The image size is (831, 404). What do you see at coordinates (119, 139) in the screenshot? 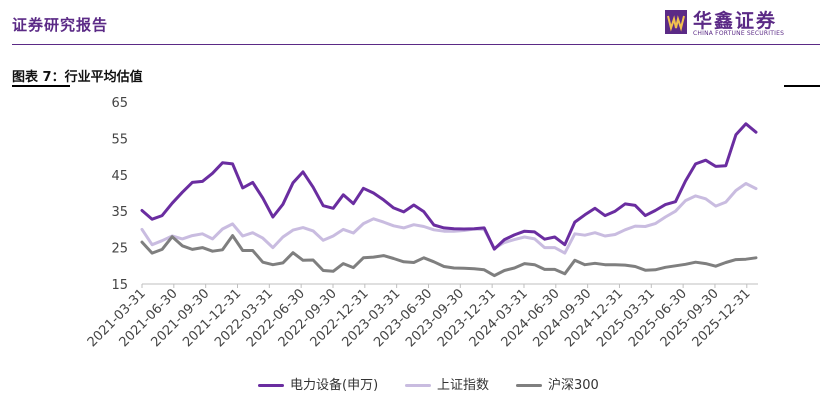
I see `y-tick-label: 55` at bounding box center [119, 139].